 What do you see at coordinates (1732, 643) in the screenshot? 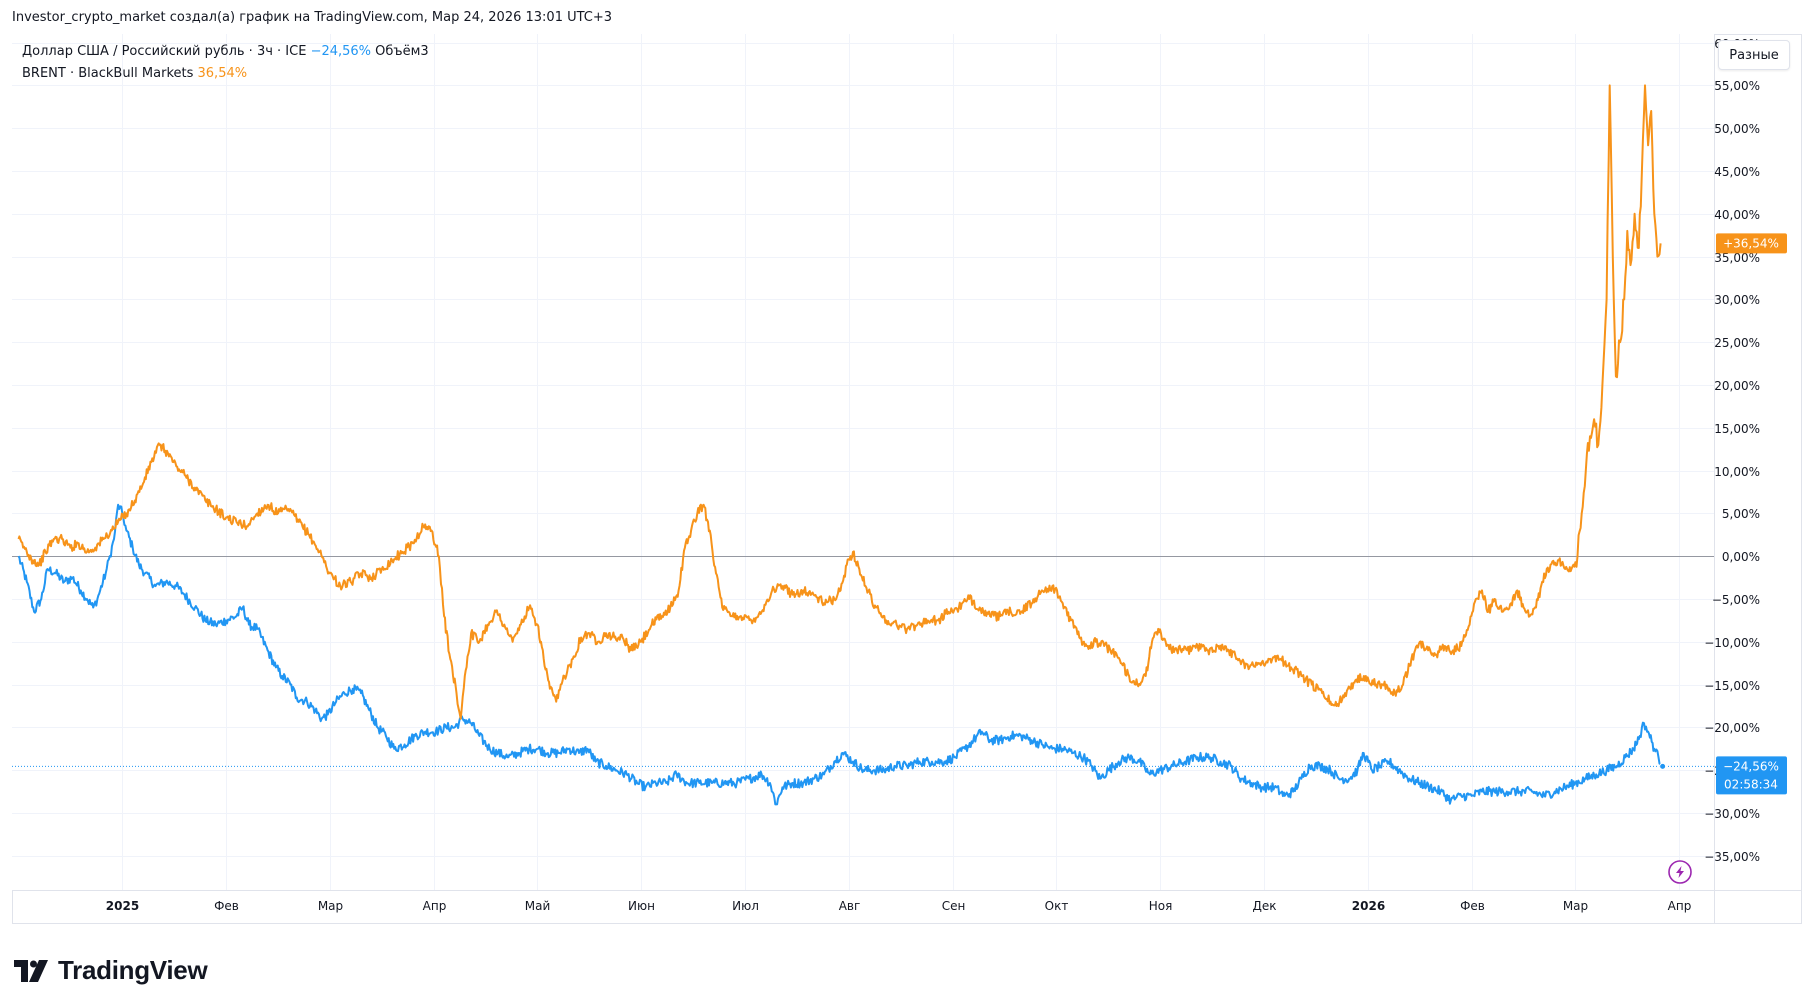
I see `y-tick-label: −10,00%` at bounding box center [1732, 643].